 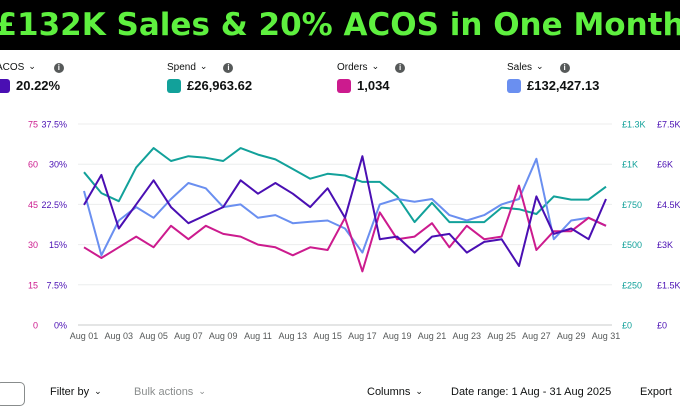 I want to click on metric-value: 20.22%, so click(x=38, y=85).